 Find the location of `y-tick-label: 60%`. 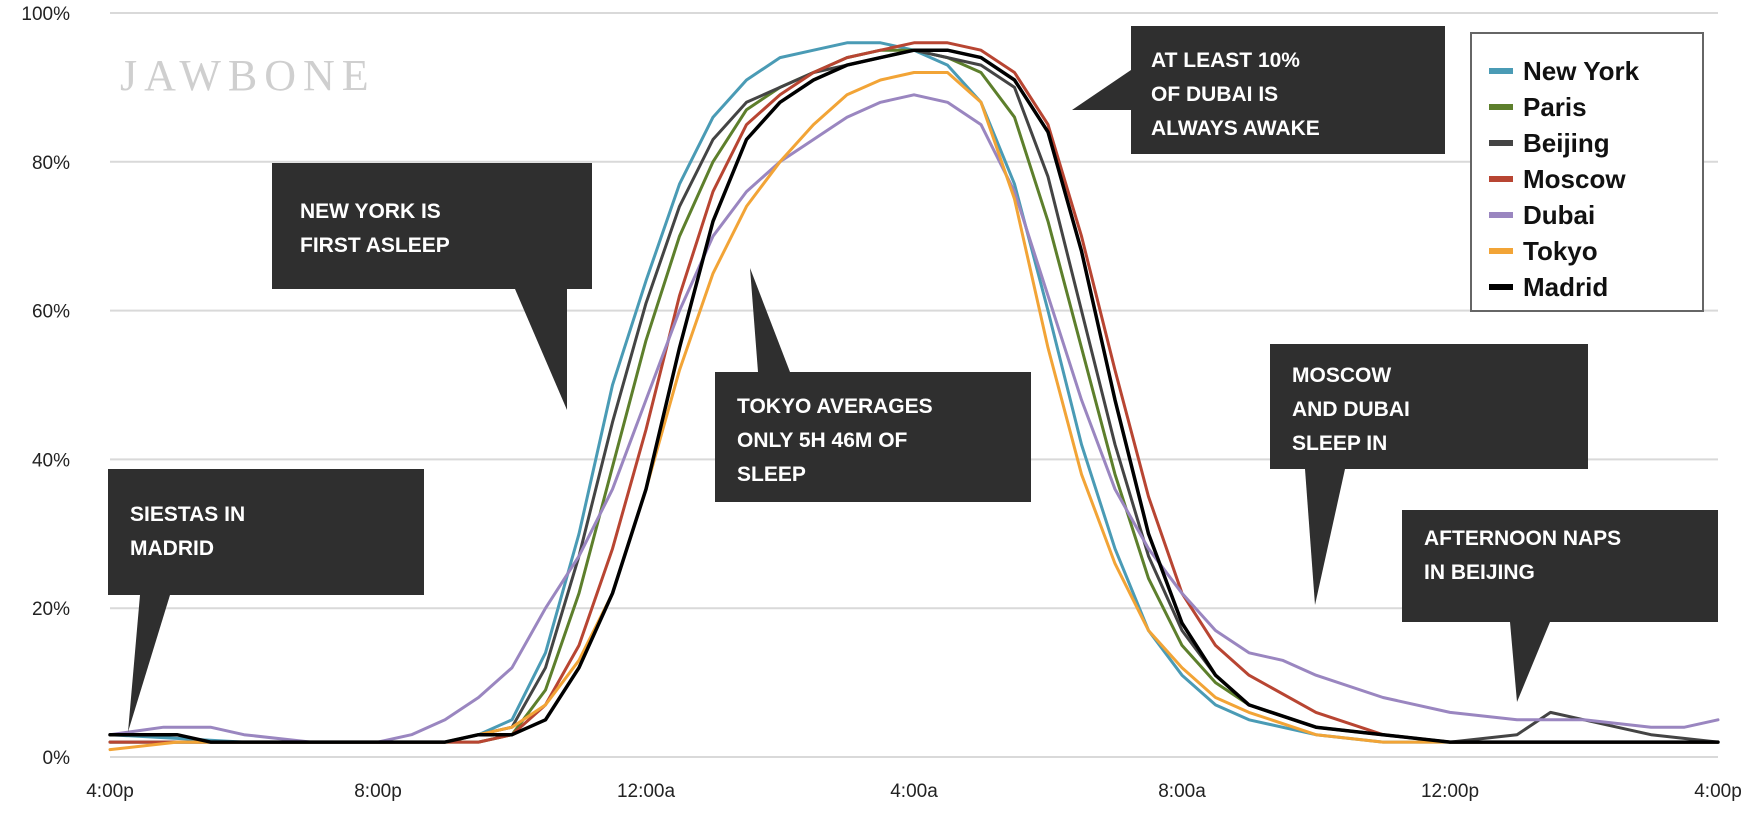

y-tick-label: 60% is located at coordinates (51, 312).